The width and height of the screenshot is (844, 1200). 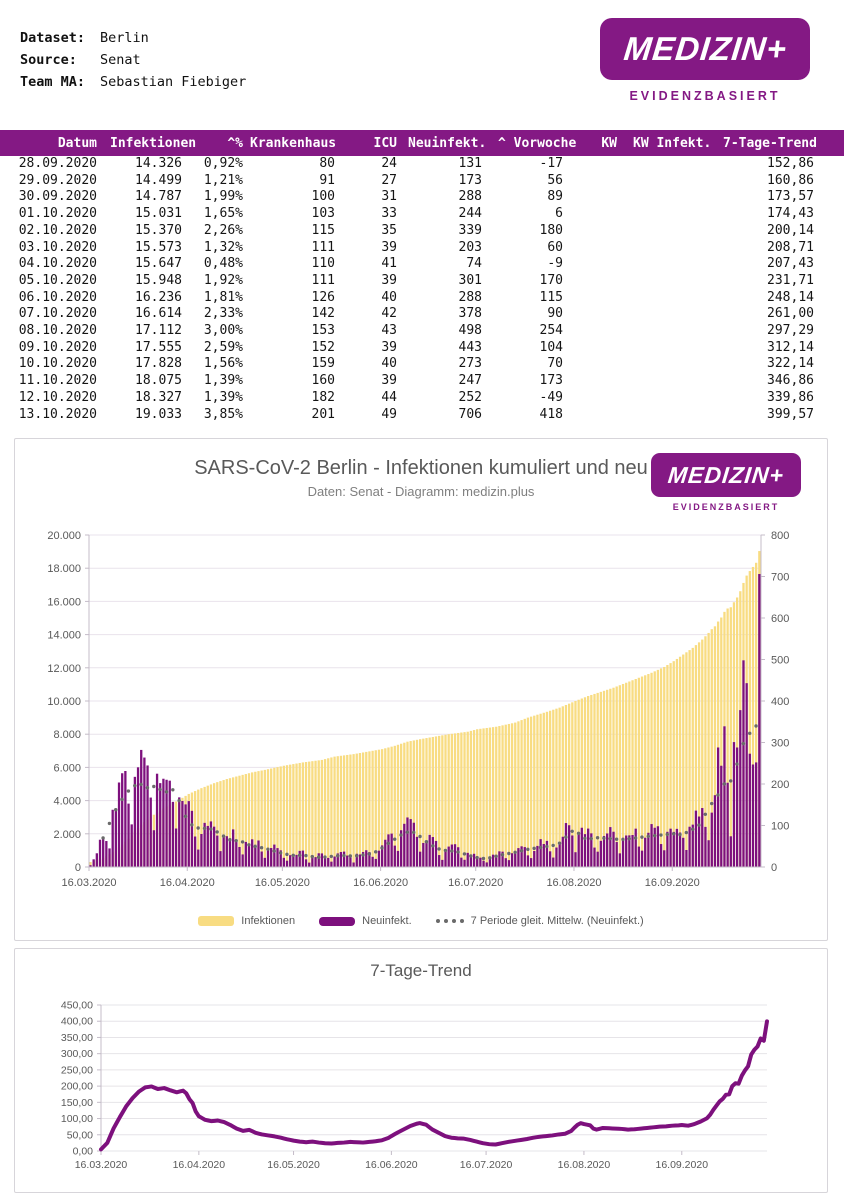 What do you see at coordinates (422, 214) in the screenshot?
I see `table-row: 01.10.2020 15.031 1,65% 103 33 244 6 174,43` at bounding box center [422, 214].